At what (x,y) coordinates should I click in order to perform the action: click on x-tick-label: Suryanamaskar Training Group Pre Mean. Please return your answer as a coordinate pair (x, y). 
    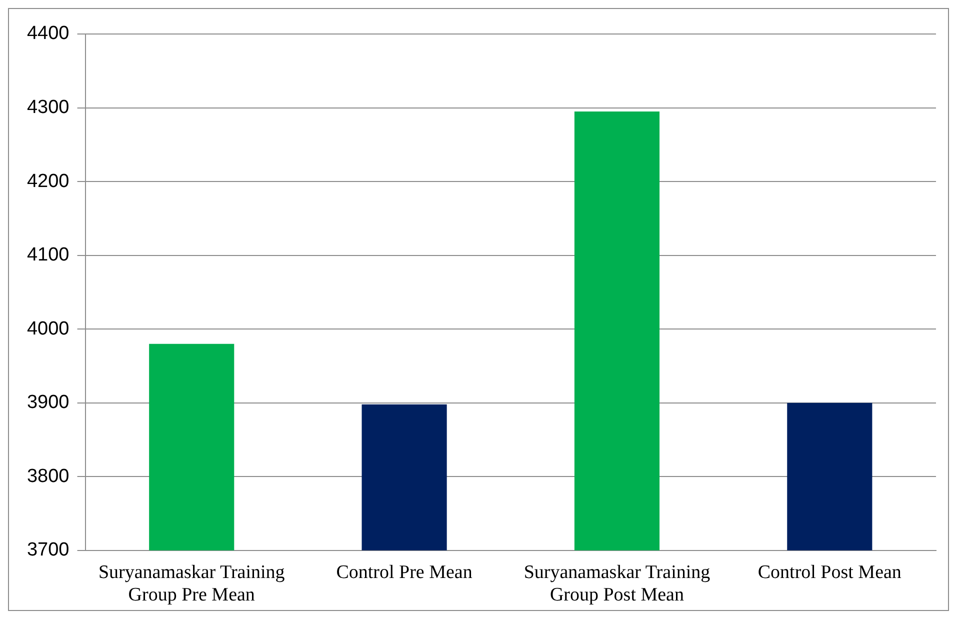
    Looking at the image, I should click on (192, 584).